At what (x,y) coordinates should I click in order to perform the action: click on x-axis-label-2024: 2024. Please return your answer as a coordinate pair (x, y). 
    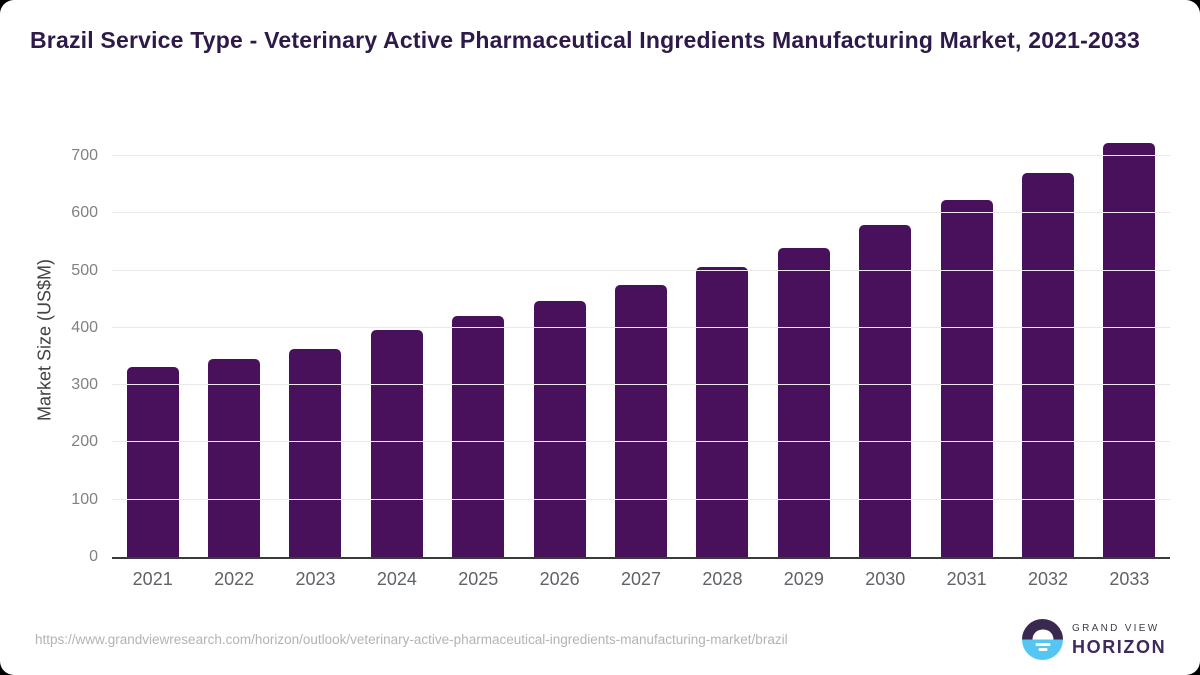
    Looking at the image, I should click on (396, 579).